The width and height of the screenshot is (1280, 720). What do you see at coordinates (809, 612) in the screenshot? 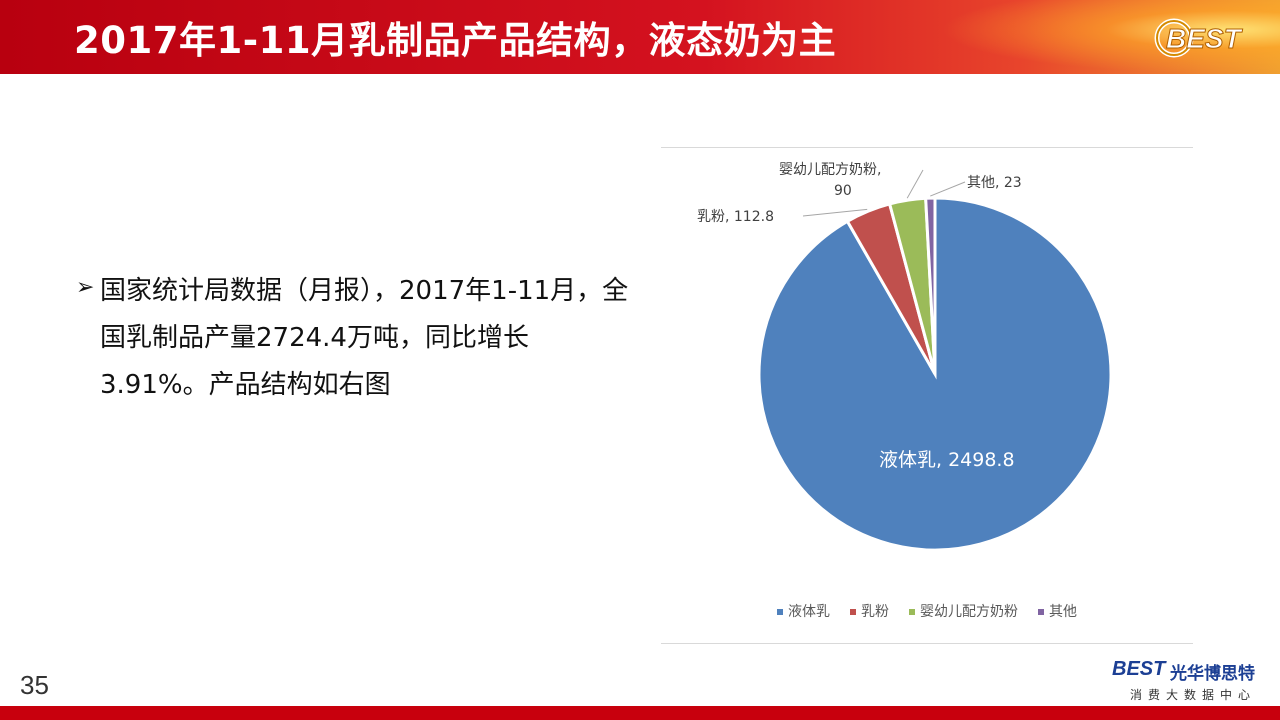
I see `legend-label-1: 液体乳` at bounding box center [809, 612].